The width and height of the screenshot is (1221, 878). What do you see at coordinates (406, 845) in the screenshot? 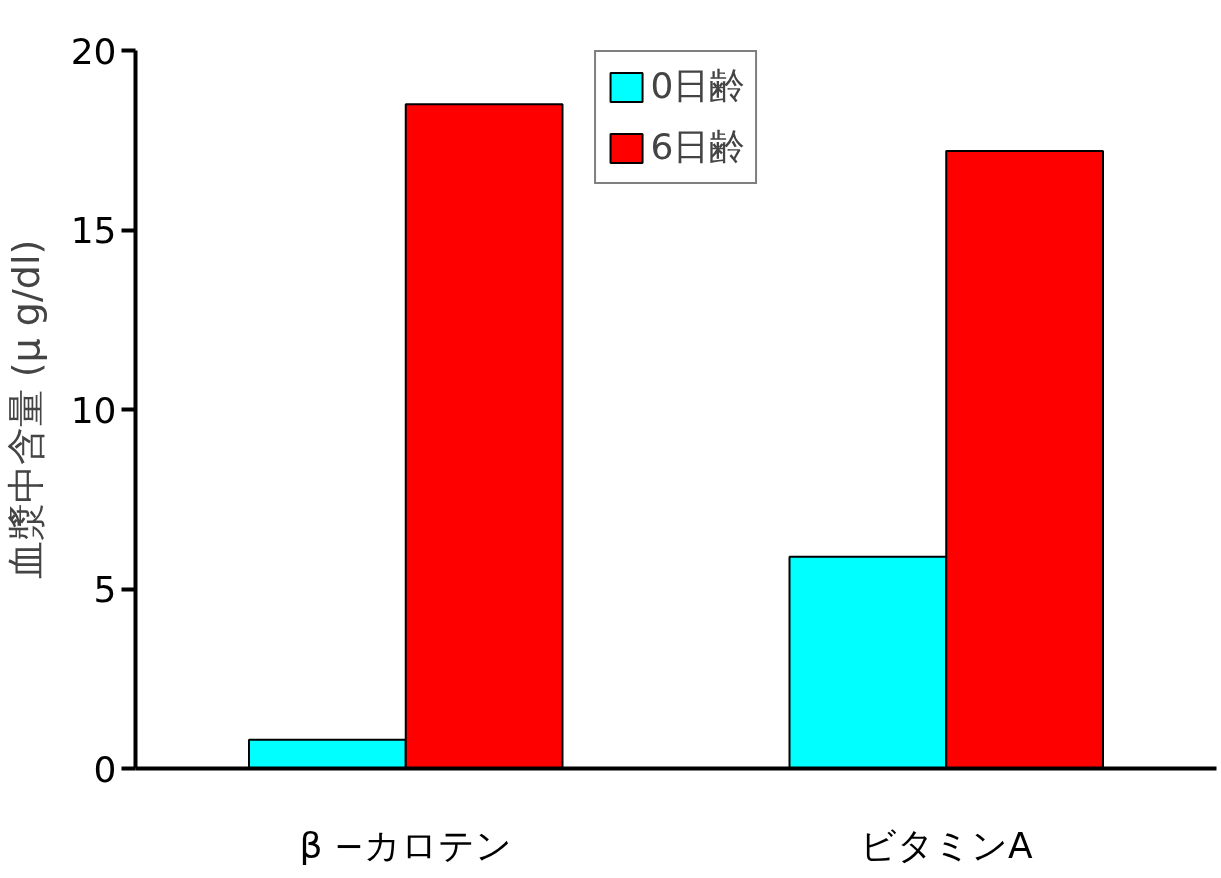
I see `x-tick-label: β −カロテン` at bounding box center [406, 845].